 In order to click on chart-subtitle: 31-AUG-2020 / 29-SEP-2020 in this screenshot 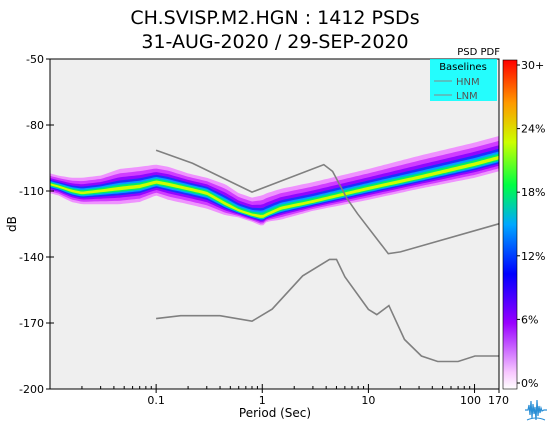, I will do `click(274, 42)`.